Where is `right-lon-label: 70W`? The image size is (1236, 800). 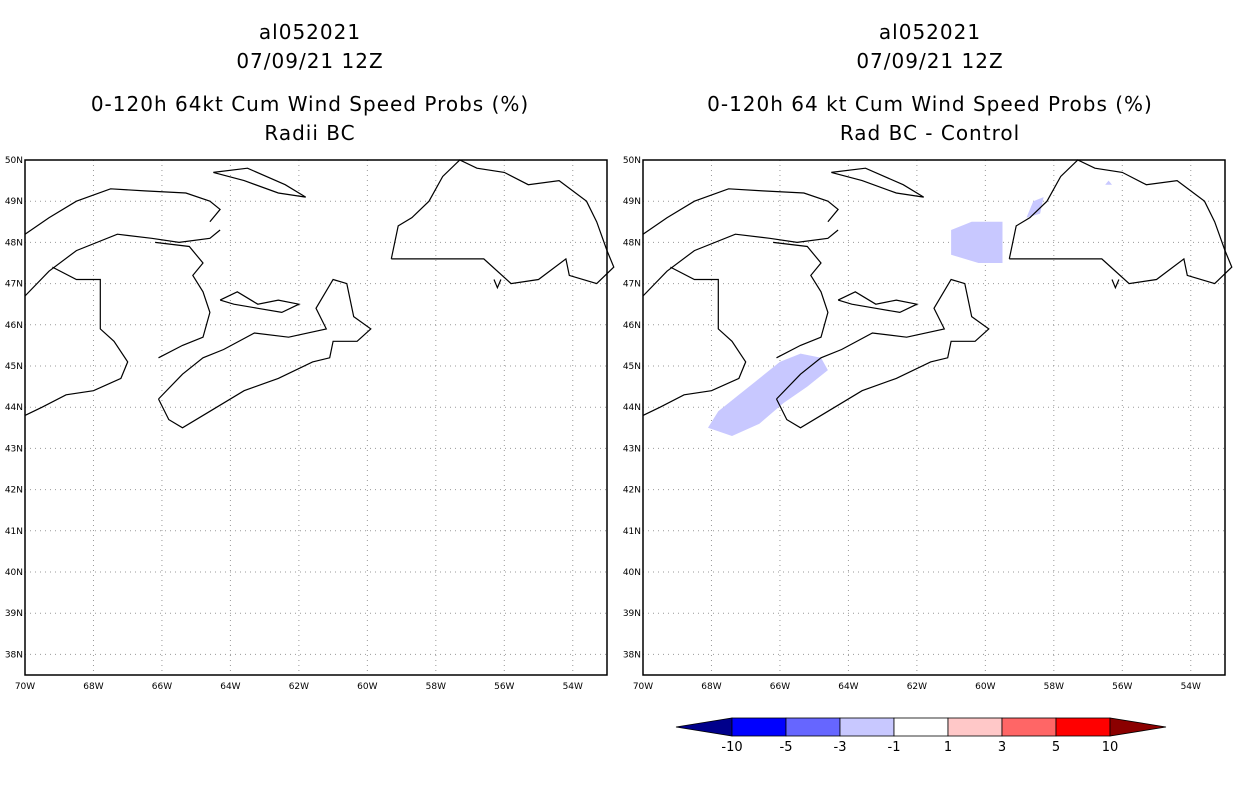
right-lon-label: 70W is located at coordinates (643, 687).